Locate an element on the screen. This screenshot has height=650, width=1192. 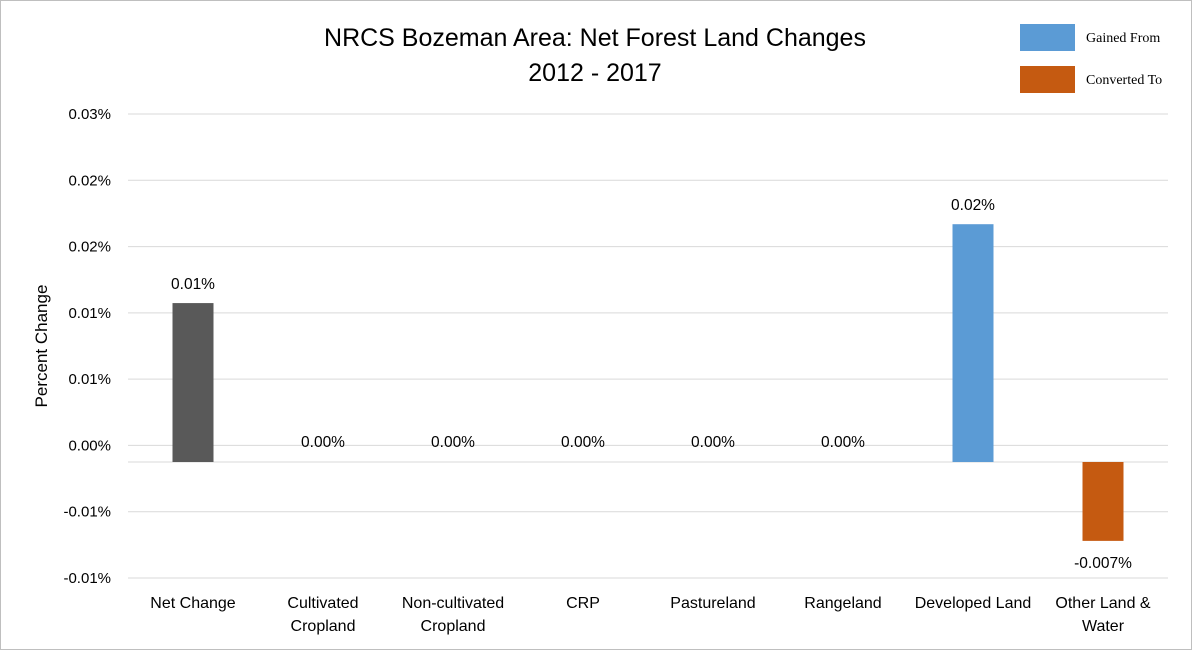
category-label: CRP is located at coordinates (583, 603).